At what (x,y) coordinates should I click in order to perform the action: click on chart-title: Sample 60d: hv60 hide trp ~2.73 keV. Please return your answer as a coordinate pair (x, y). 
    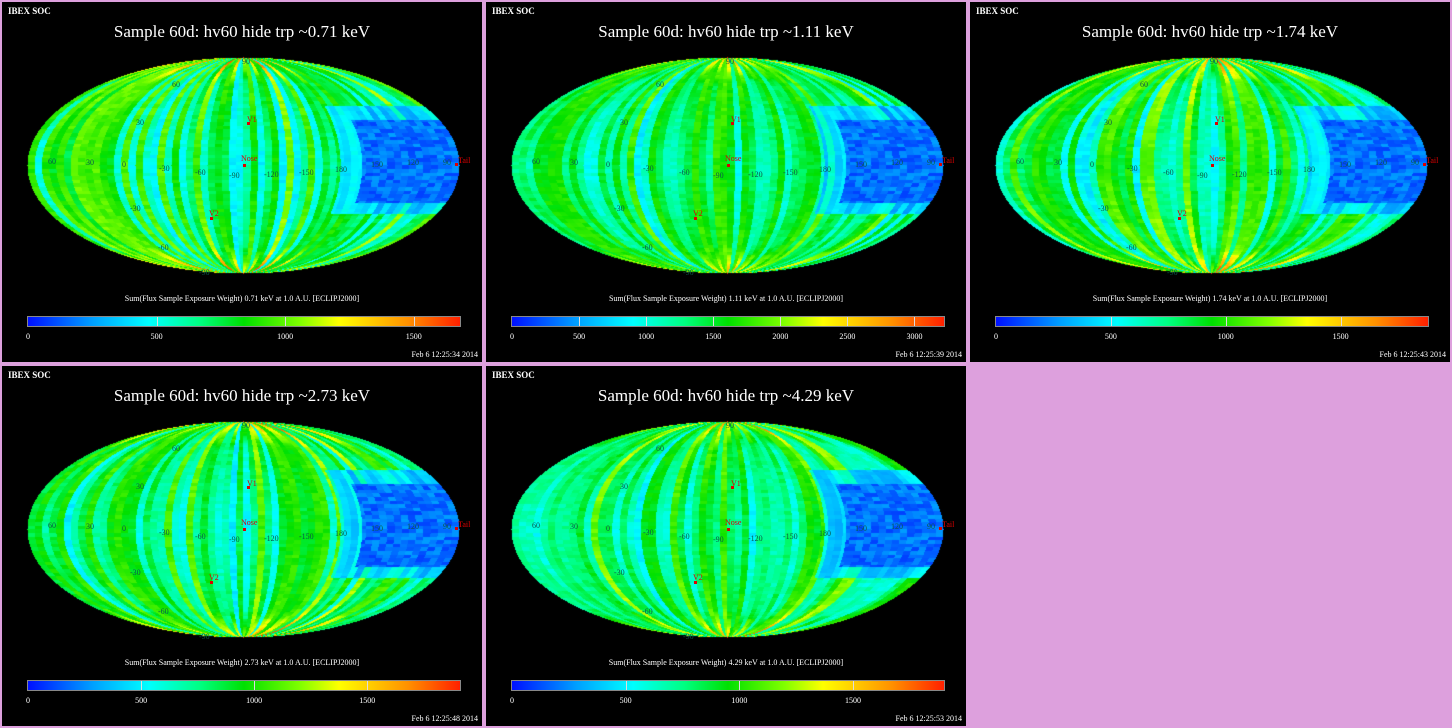
    Looking at the image, I should click on (242, 395).